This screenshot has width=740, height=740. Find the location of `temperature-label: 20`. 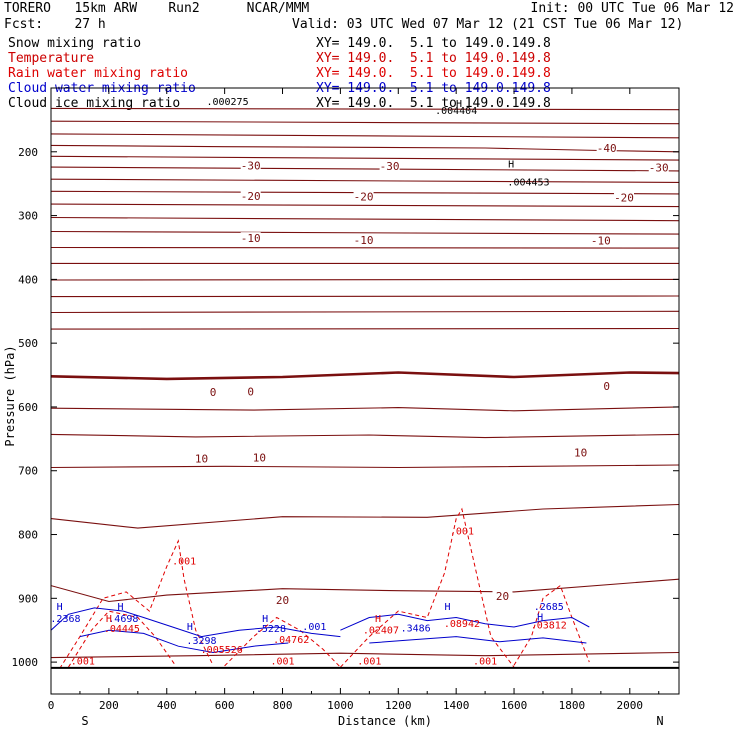

temperature-label: 20 is located at coordinates (502, 596).